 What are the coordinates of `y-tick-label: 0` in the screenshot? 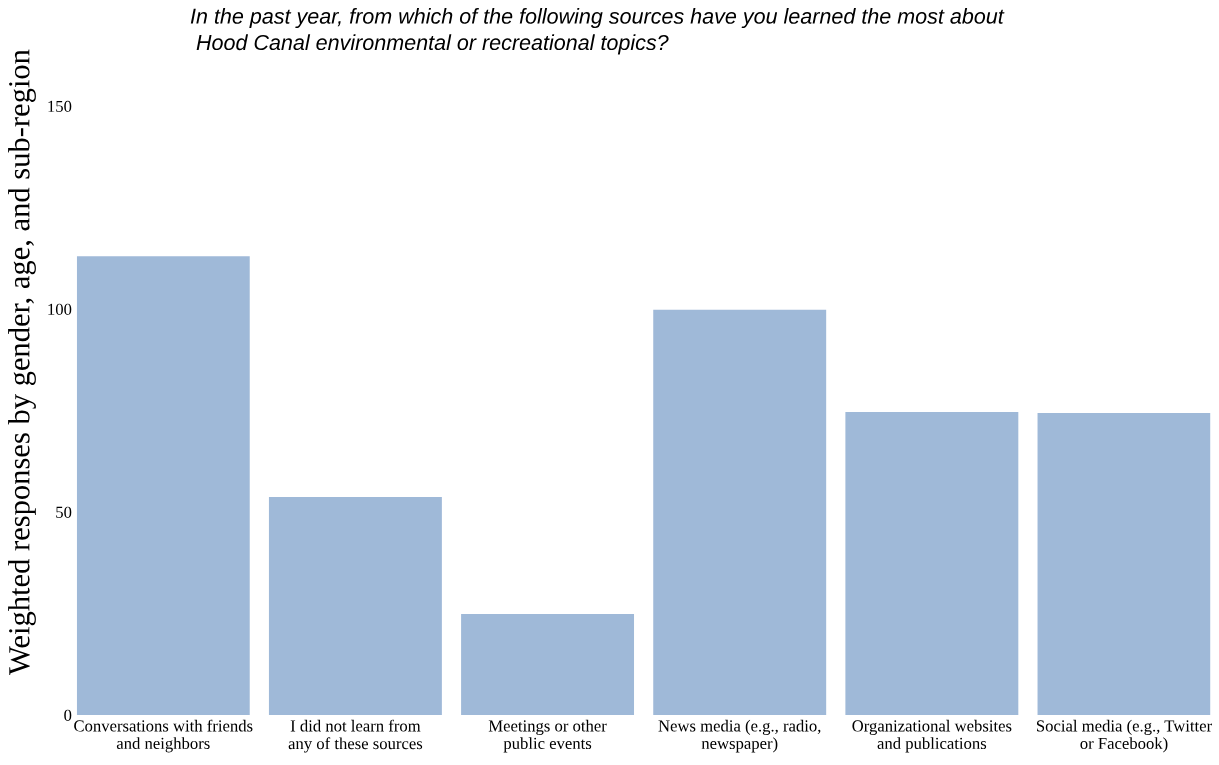 It's located at (68, 715).